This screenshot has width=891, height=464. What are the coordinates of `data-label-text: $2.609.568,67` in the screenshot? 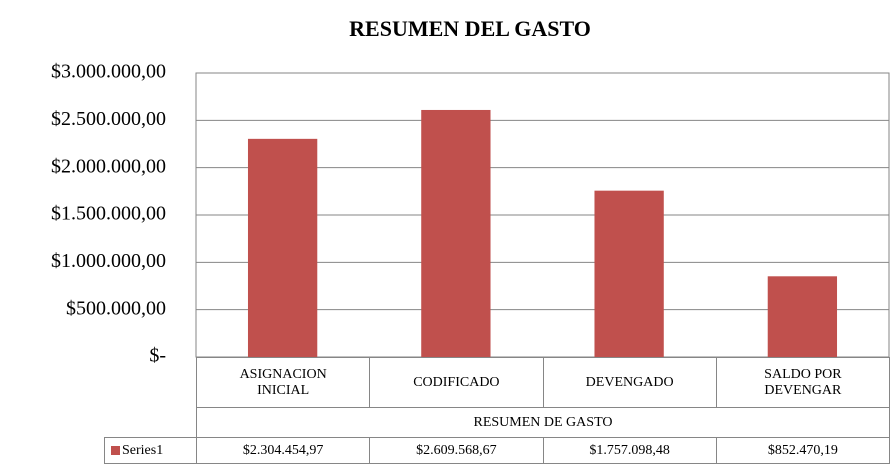 It's located at (456, 450).